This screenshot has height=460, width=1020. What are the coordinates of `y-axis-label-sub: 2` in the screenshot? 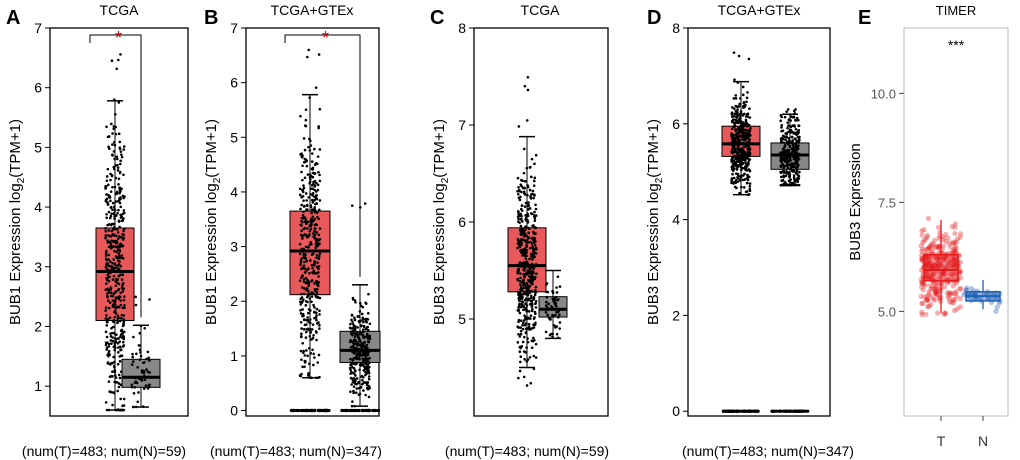 It's located at (21, 180).